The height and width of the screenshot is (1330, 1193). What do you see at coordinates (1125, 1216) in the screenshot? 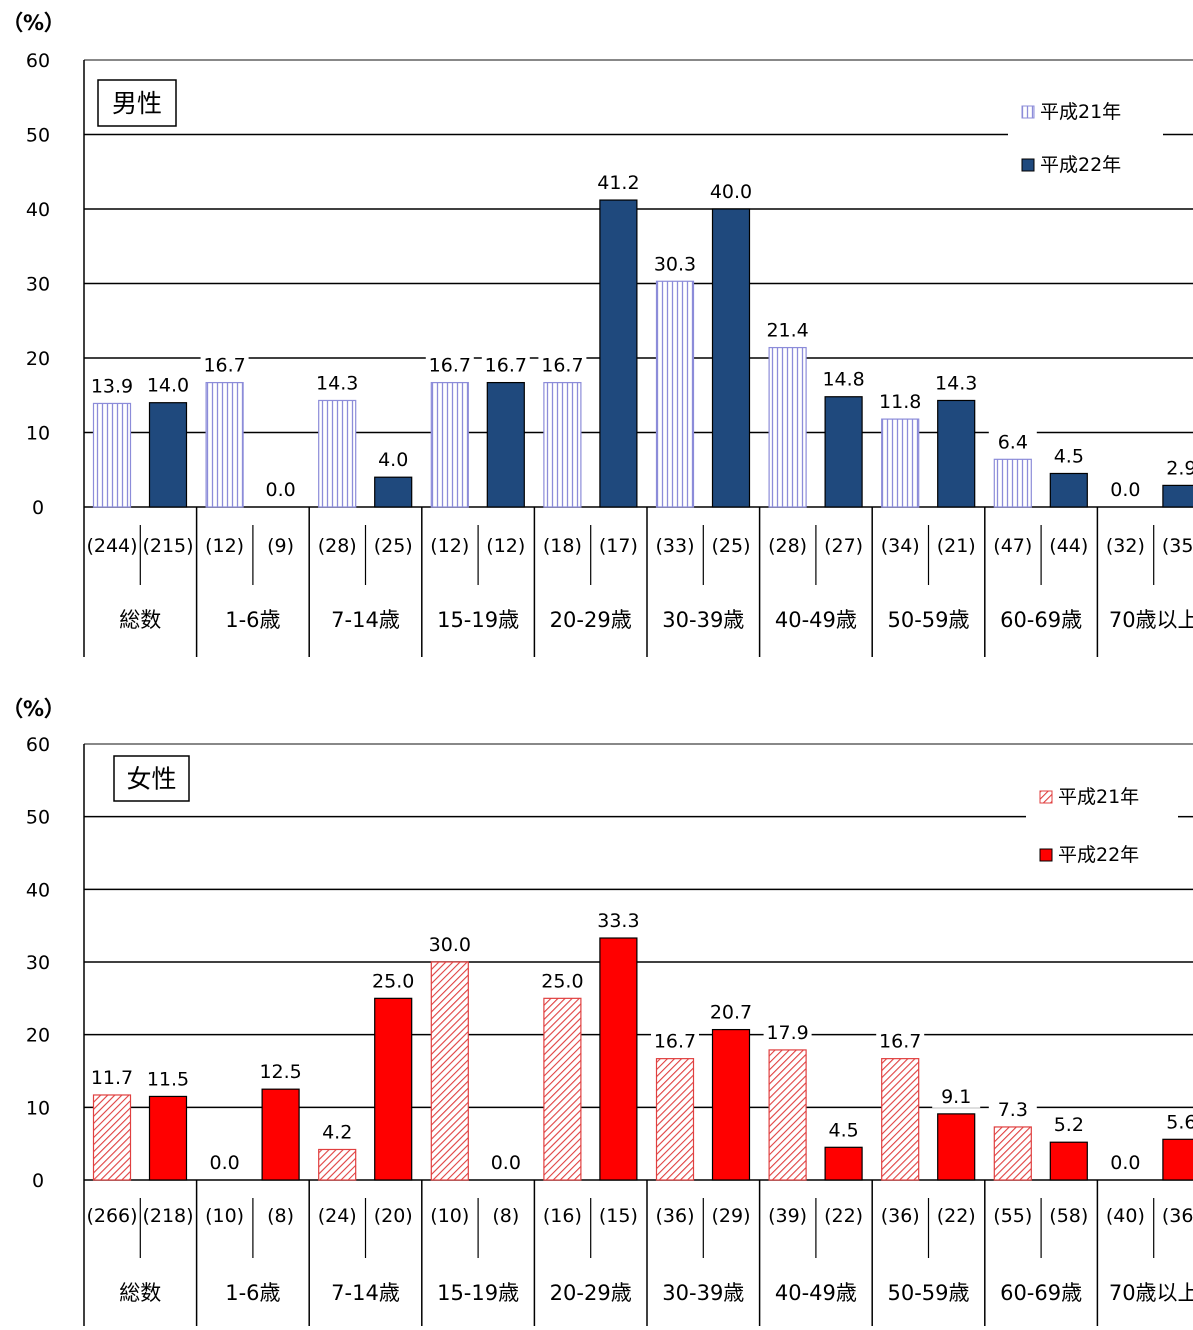
I see `sample-count: (40)` at bounding box center [1125, 1216].